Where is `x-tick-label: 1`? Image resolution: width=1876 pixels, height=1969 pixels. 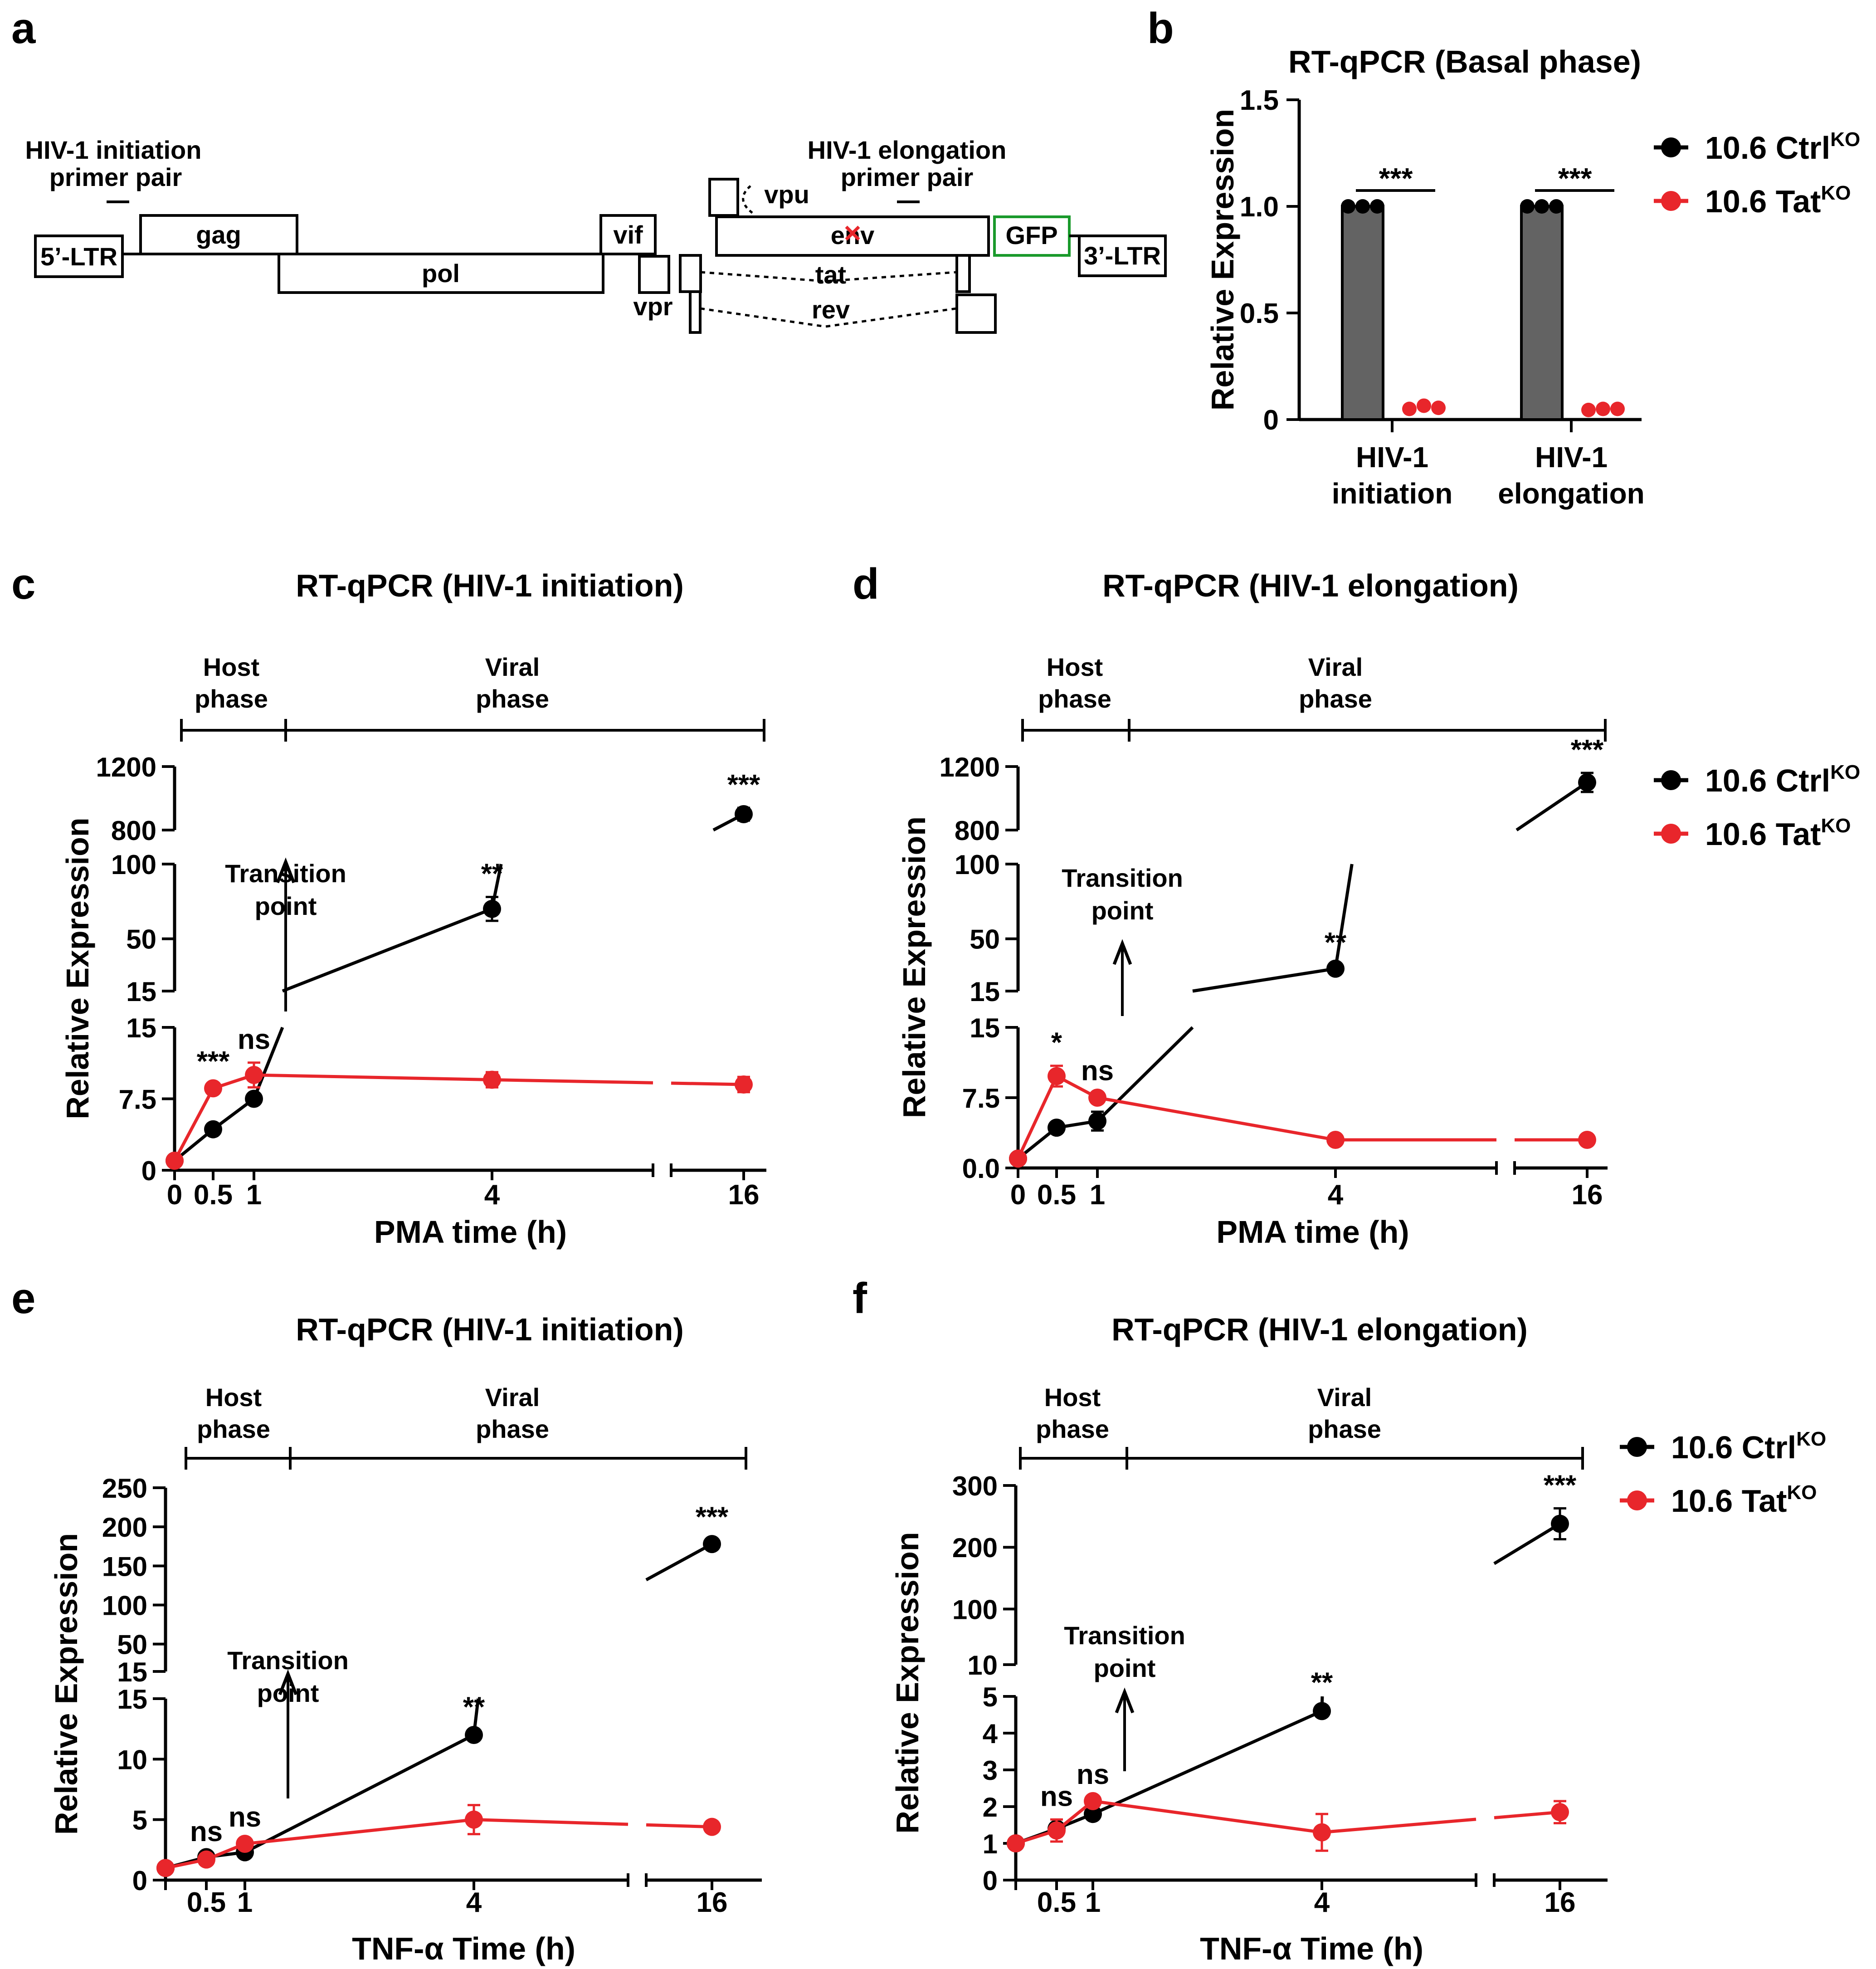 x-tick-label: 1 is located at coordinates (1098, 1195).